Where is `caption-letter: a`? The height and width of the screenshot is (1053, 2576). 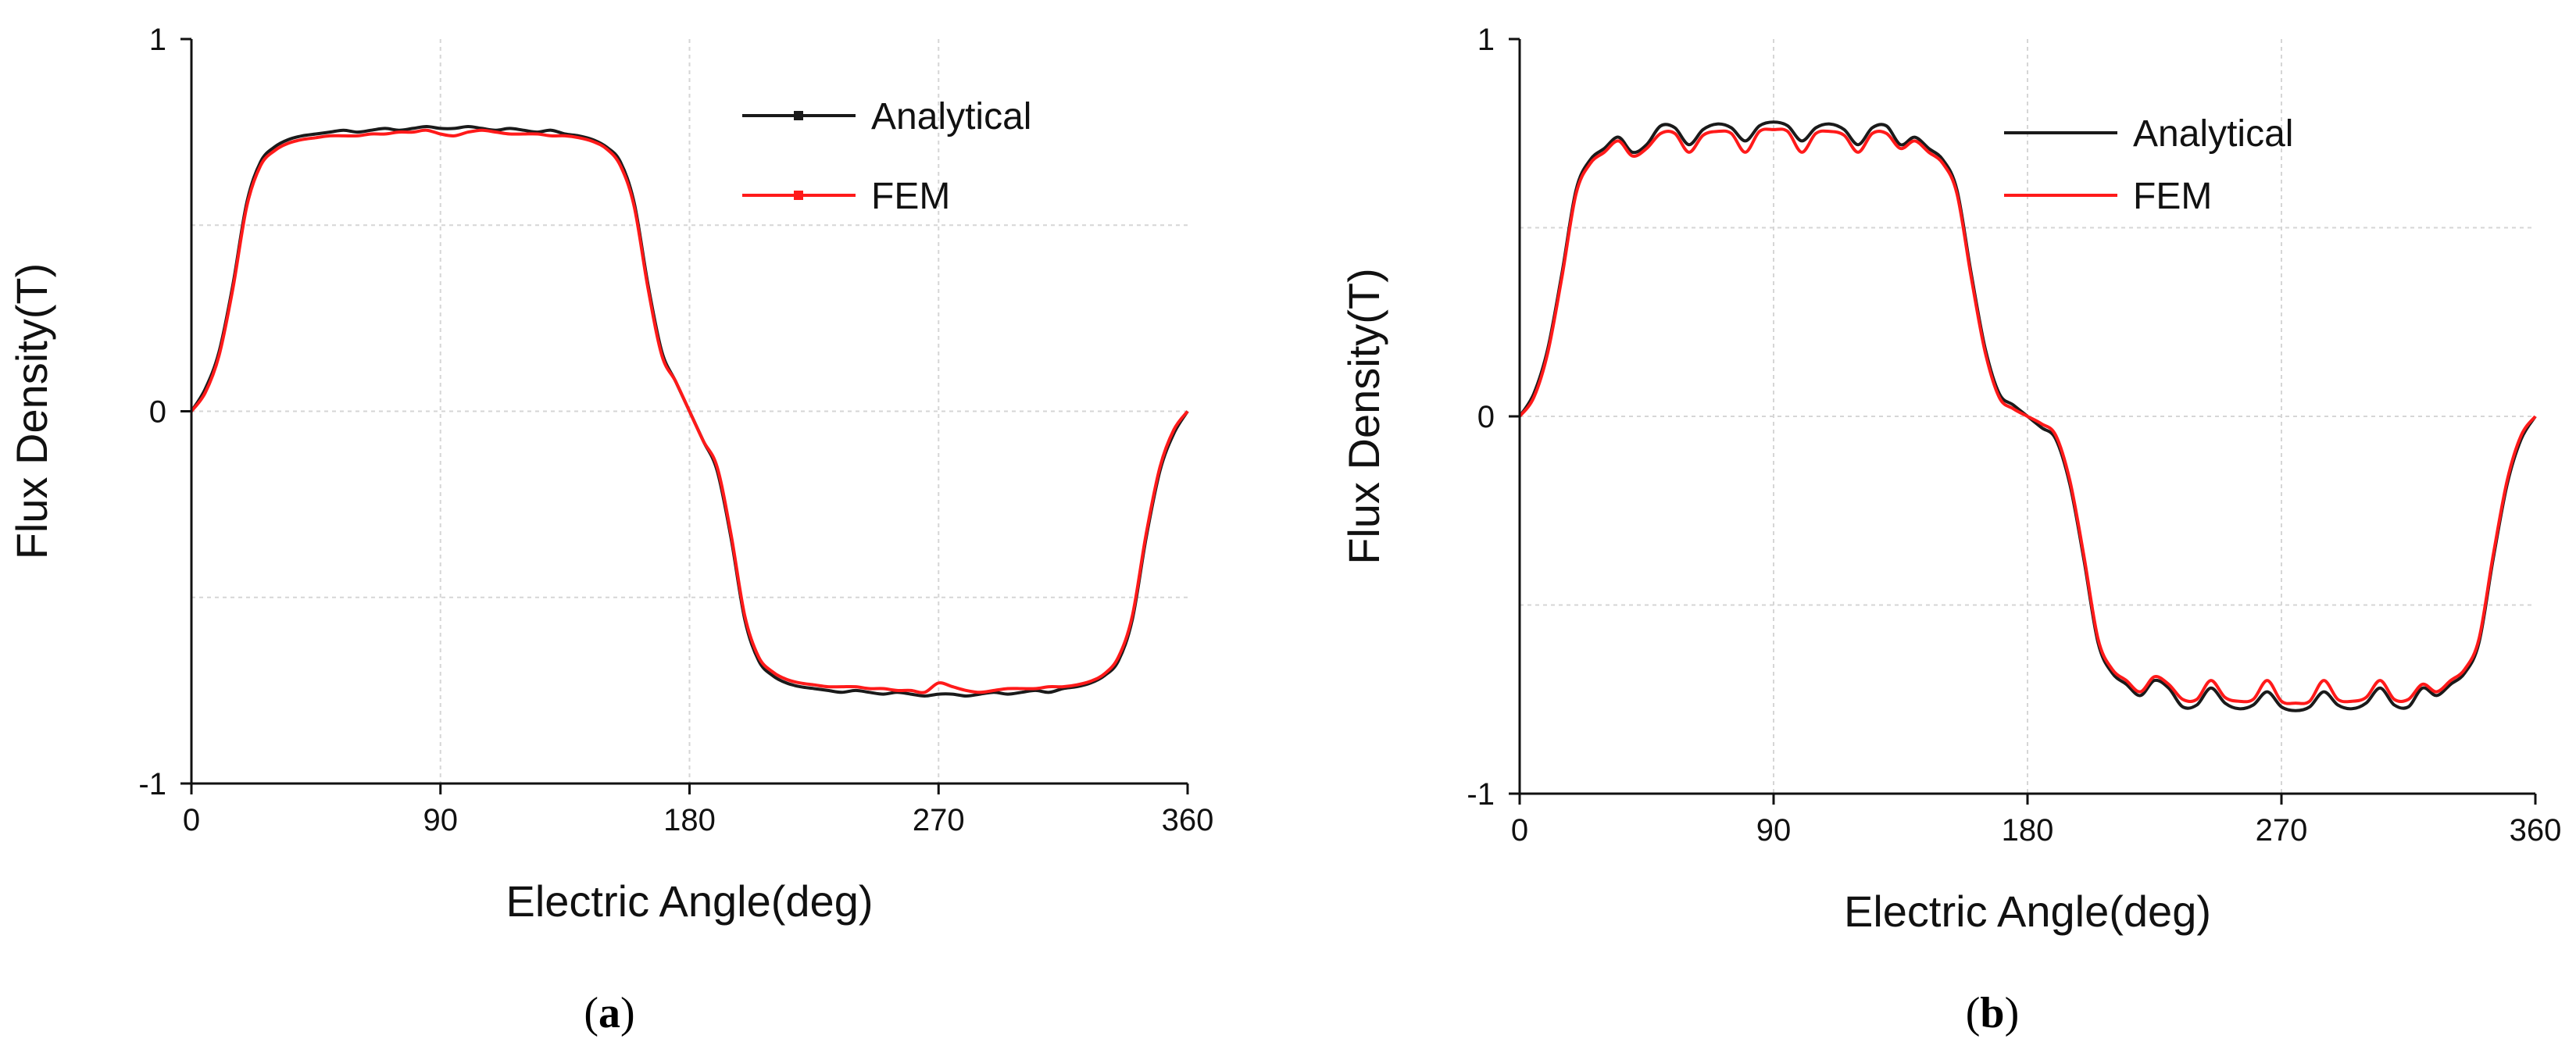
caption-letter: a is located at coordinates (609, 1013).